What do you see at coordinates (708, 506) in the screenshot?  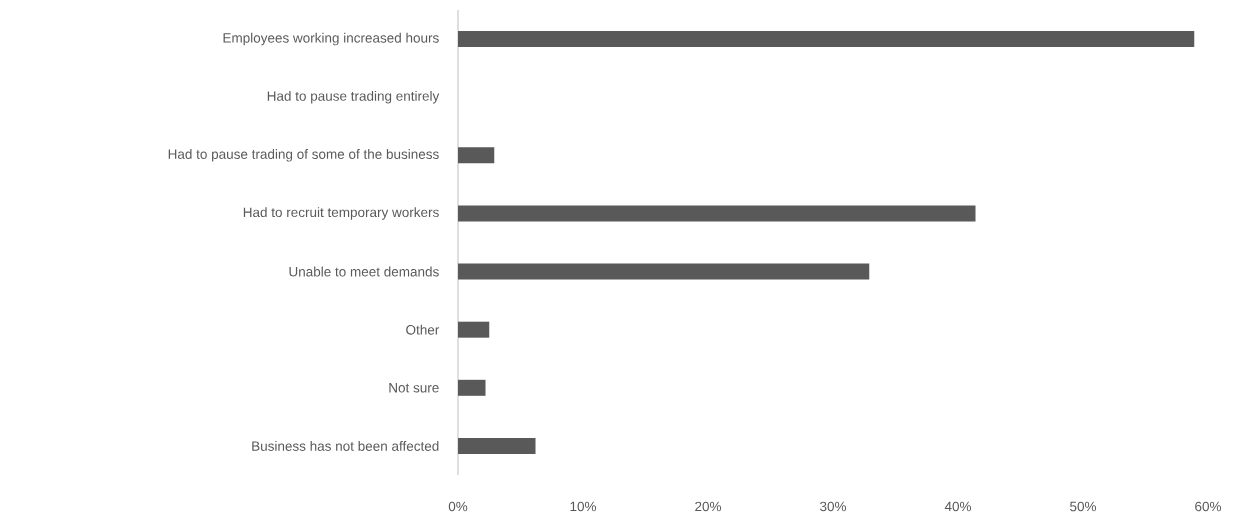 I see `x-tick-label: 20%` at bounding box center [708, 506].